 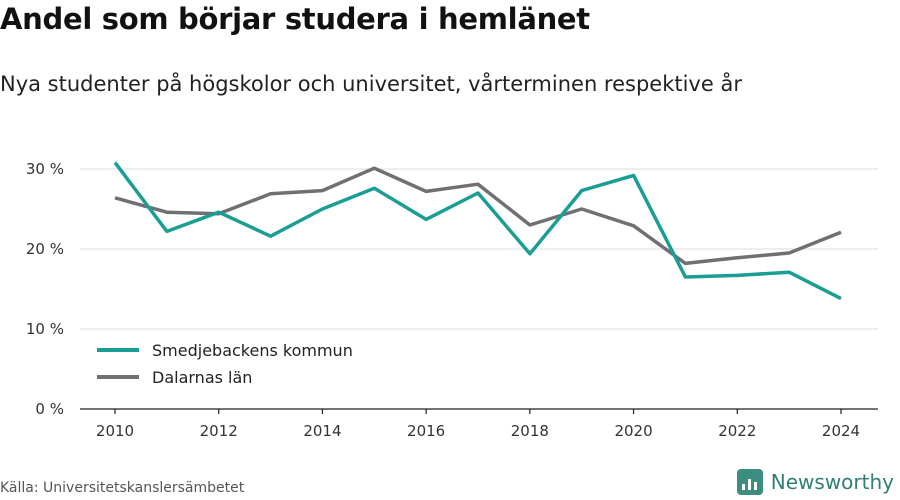 What do you see at coordinates (45, 169) in the screenshot?
I see `y-tick-label: 30 %` at bounding box center [45, 169].